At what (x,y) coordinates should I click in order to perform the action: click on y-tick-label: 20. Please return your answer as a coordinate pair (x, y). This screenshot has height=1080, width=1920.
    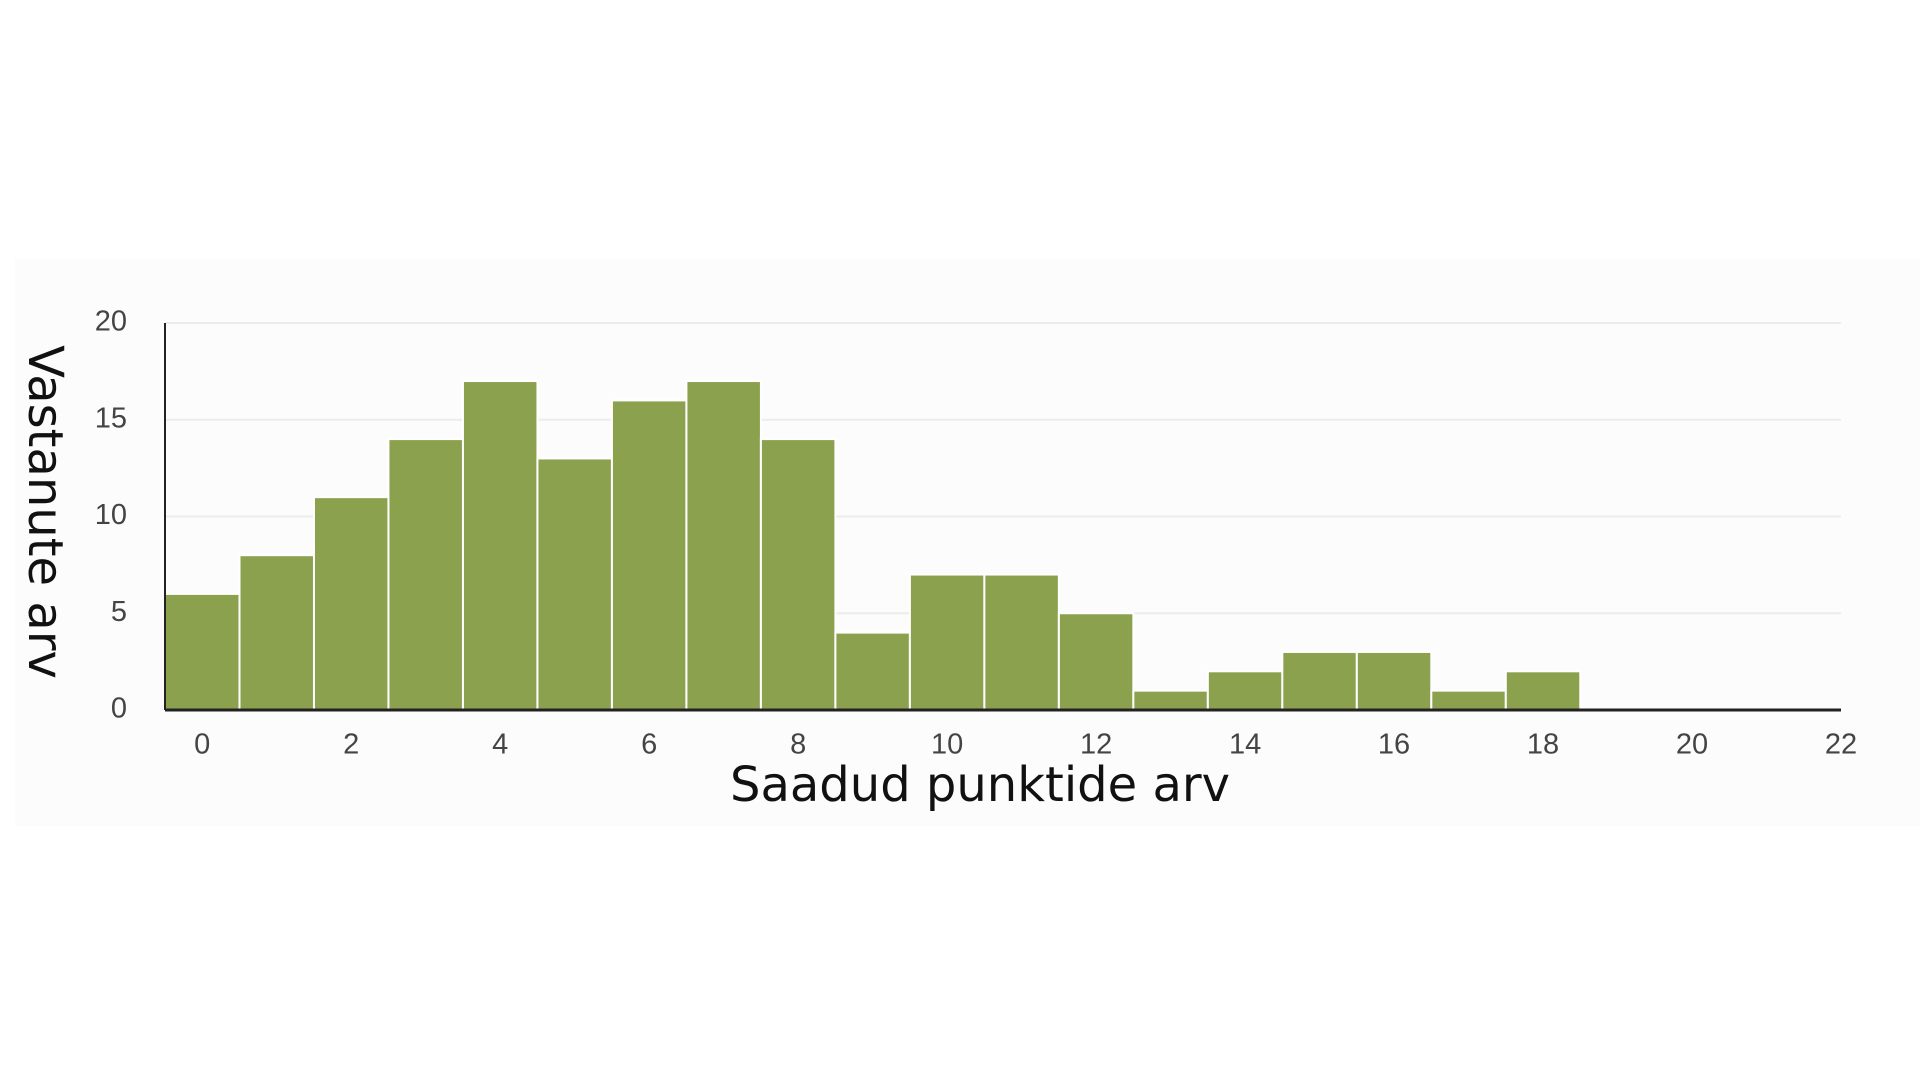
    Looking at the image, I should click on (111, 322).